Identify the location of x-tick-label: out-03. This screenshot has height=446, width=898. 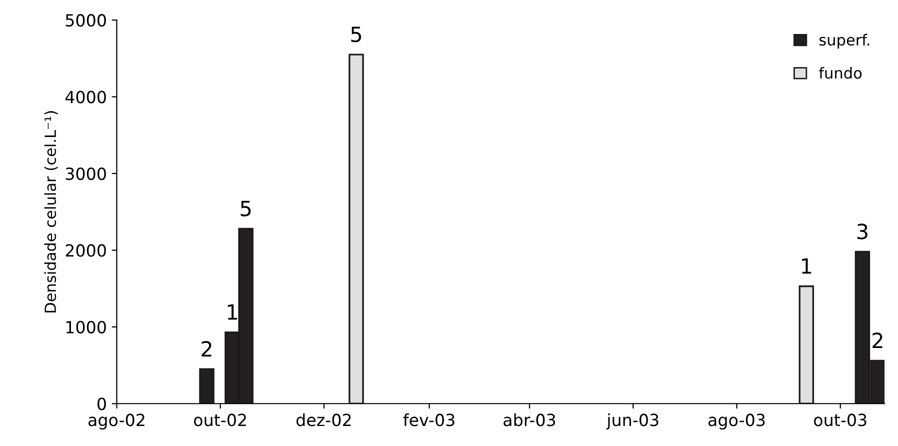
(840, 420).